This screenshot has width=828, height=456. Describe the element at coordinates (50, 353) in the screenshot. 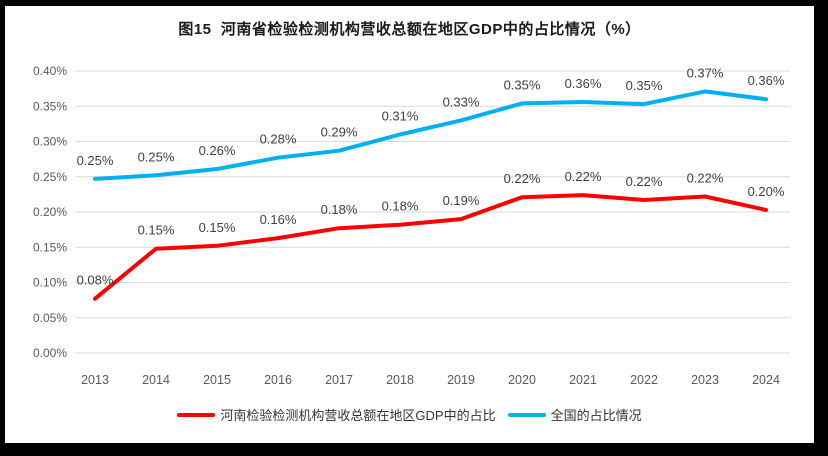

I see `y-axis-tick-label: 0.00%` at that location.